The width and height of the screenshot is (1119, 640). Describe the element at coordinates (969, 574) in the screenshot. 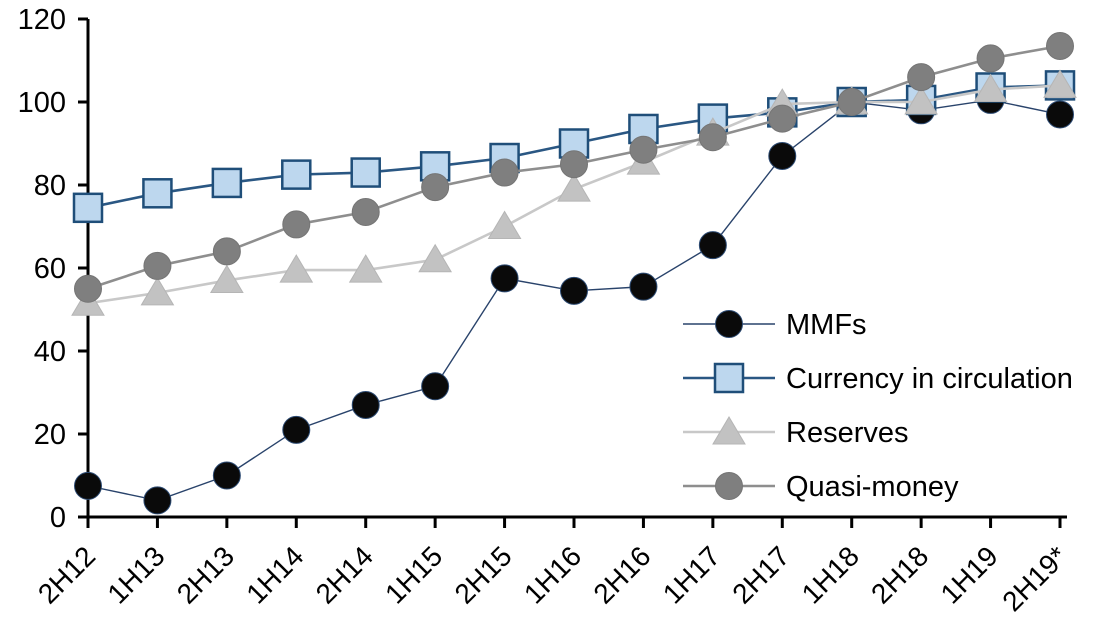

I see `x-tick-label: 1H19` at that location.